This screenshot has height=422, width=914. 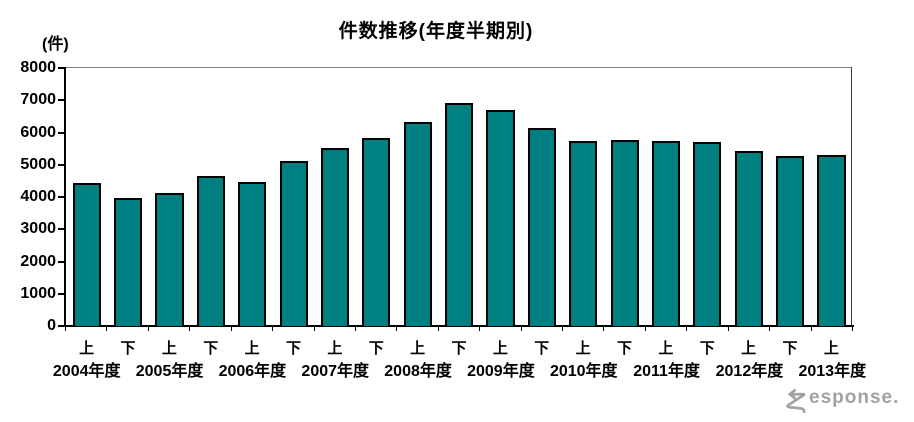 I want to click on year-label: 2004年度, so click(x=86, y=371).